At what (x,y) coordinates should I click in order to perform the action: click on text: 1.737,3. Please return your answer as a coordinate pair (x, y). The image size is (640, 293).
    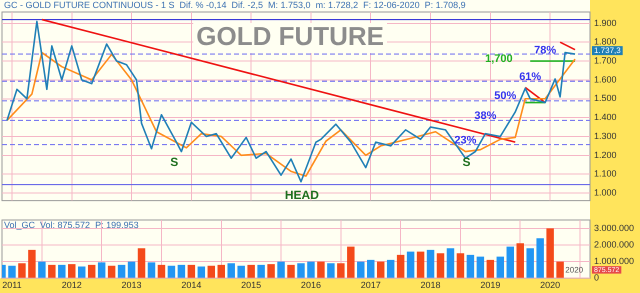
    Looking at the image, I should click on (608, 50).